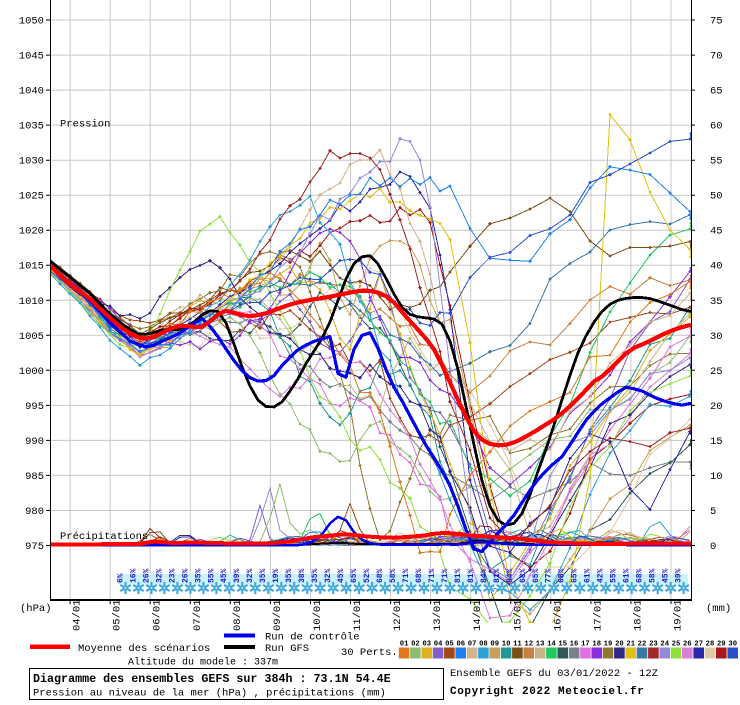 This screenshot has height=705, width=740. What do you see at coordinates (601, 575) in the screenshot?
I see `svg-text: 42%` at bounding box center [601, 575].